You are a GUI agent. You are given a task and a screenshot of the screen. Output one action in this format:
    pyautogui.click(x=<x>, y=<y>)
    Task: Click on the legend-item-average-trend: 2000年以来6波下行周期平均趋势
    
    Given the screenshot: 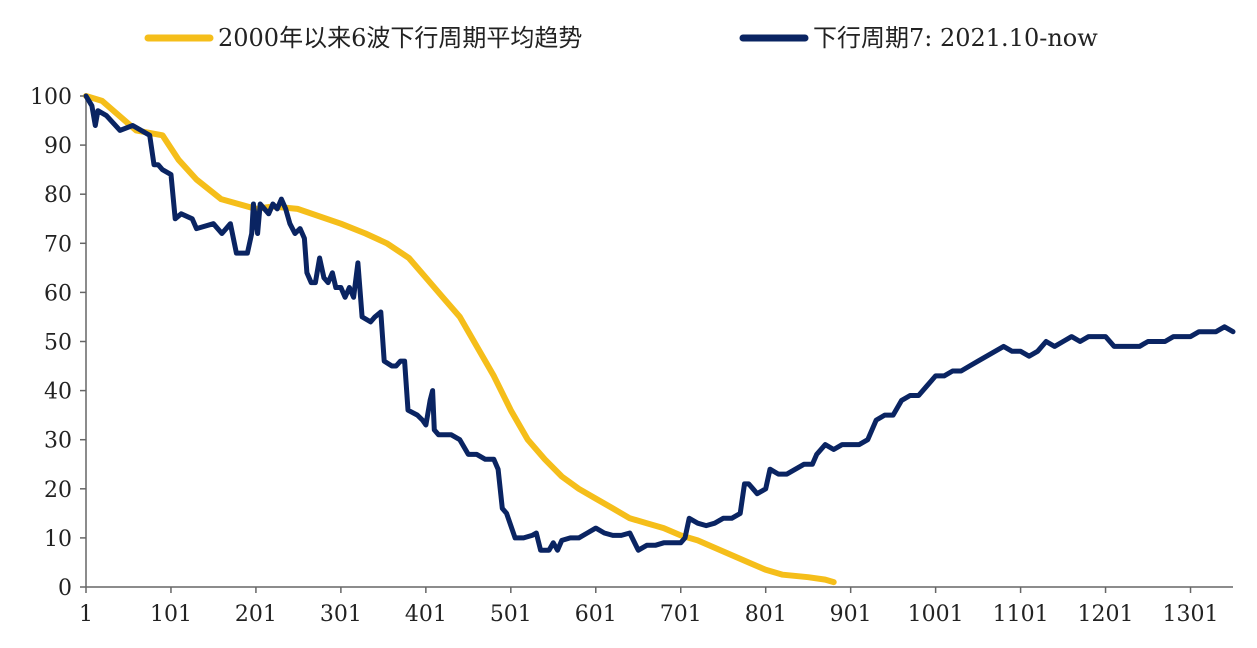 What is the action you would take?
    pyautogui.click(x=363, y=38)
    